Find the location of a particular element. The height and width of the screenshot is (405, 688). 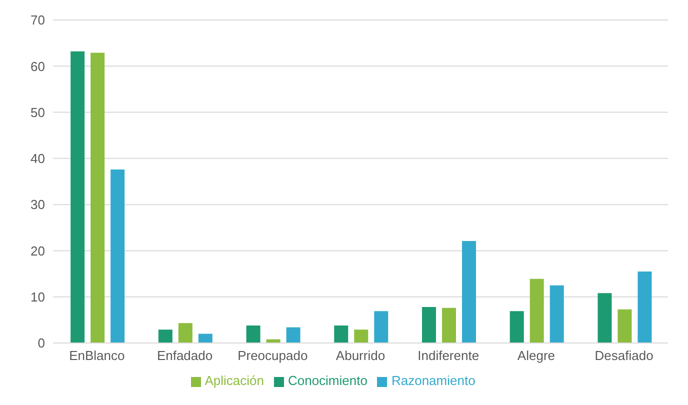

legend-label: Razonamiento is located at coordinates (433, 380).